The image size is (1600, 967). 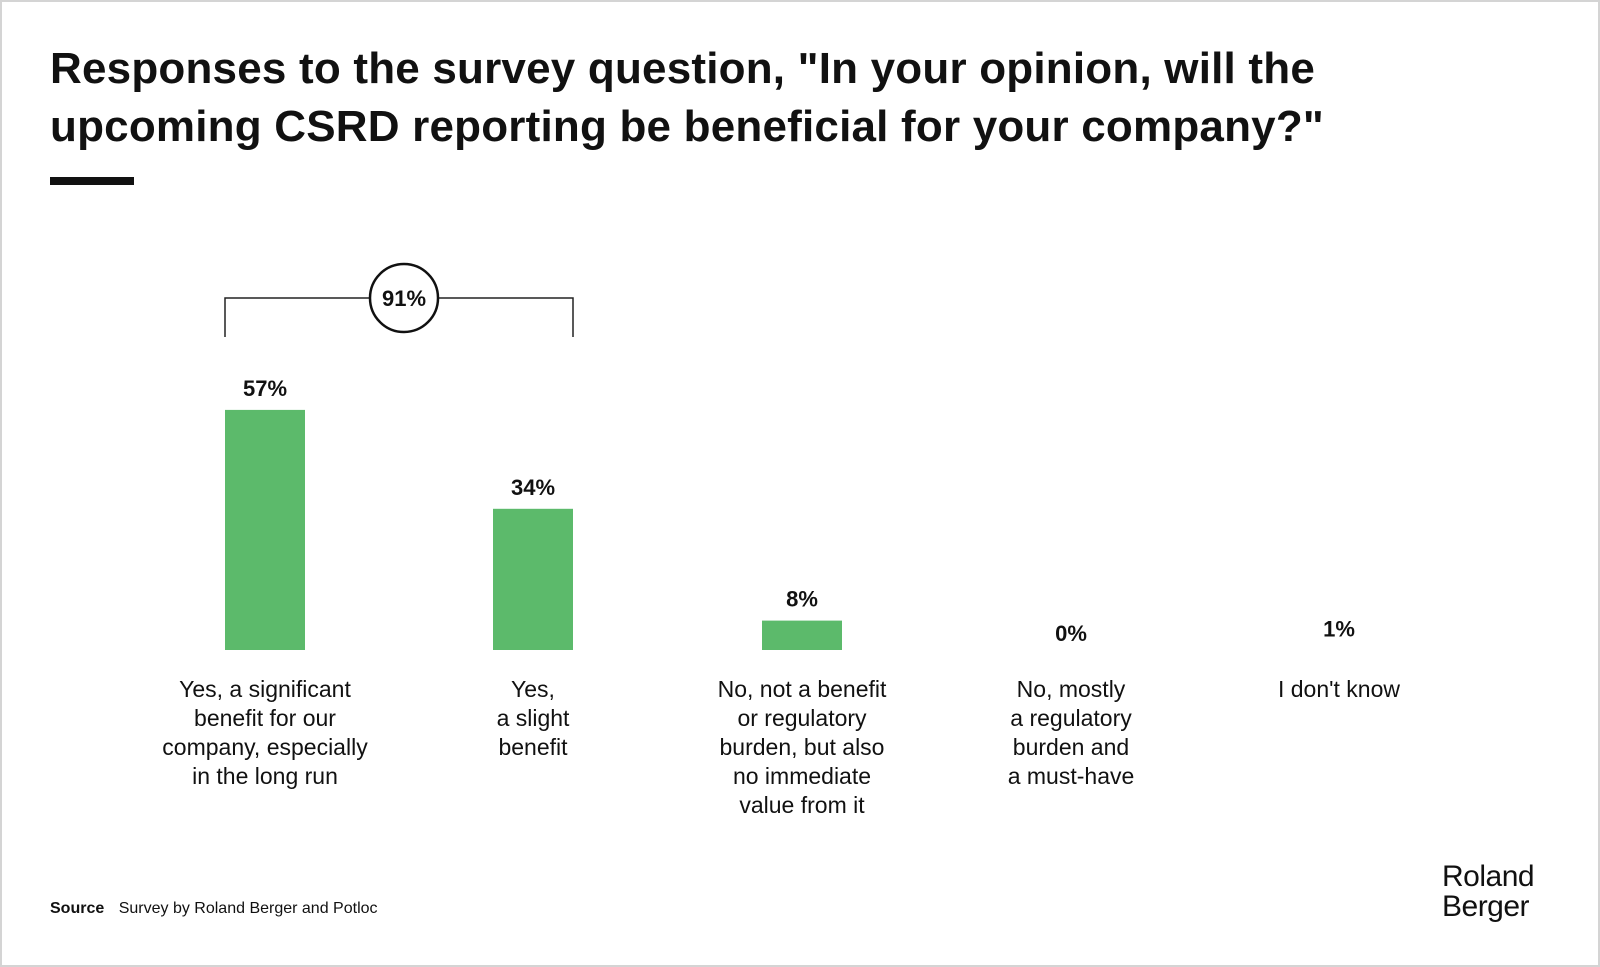 What do you see at coordinates (265, 388) in the screenshot?
I see `data-label-0: 57%` at bounding box center [265, 388].